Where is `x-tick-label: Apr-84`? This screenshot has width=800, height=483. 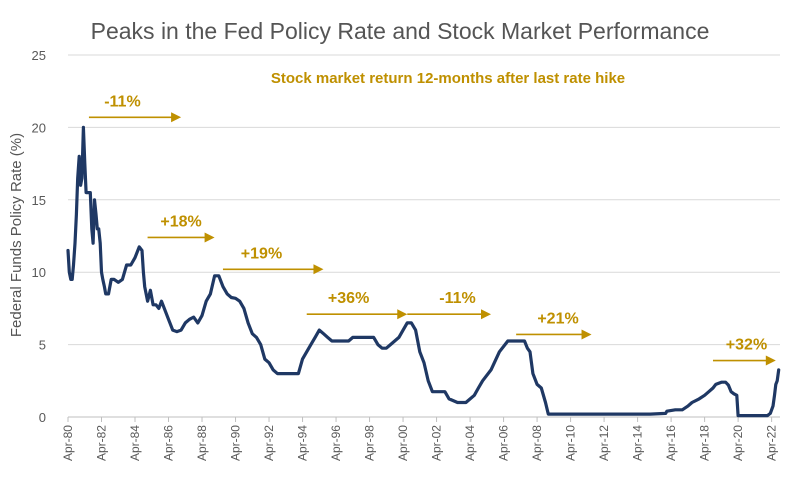
x-tick-label: Apr-84 is located at coordinates (135, 443).